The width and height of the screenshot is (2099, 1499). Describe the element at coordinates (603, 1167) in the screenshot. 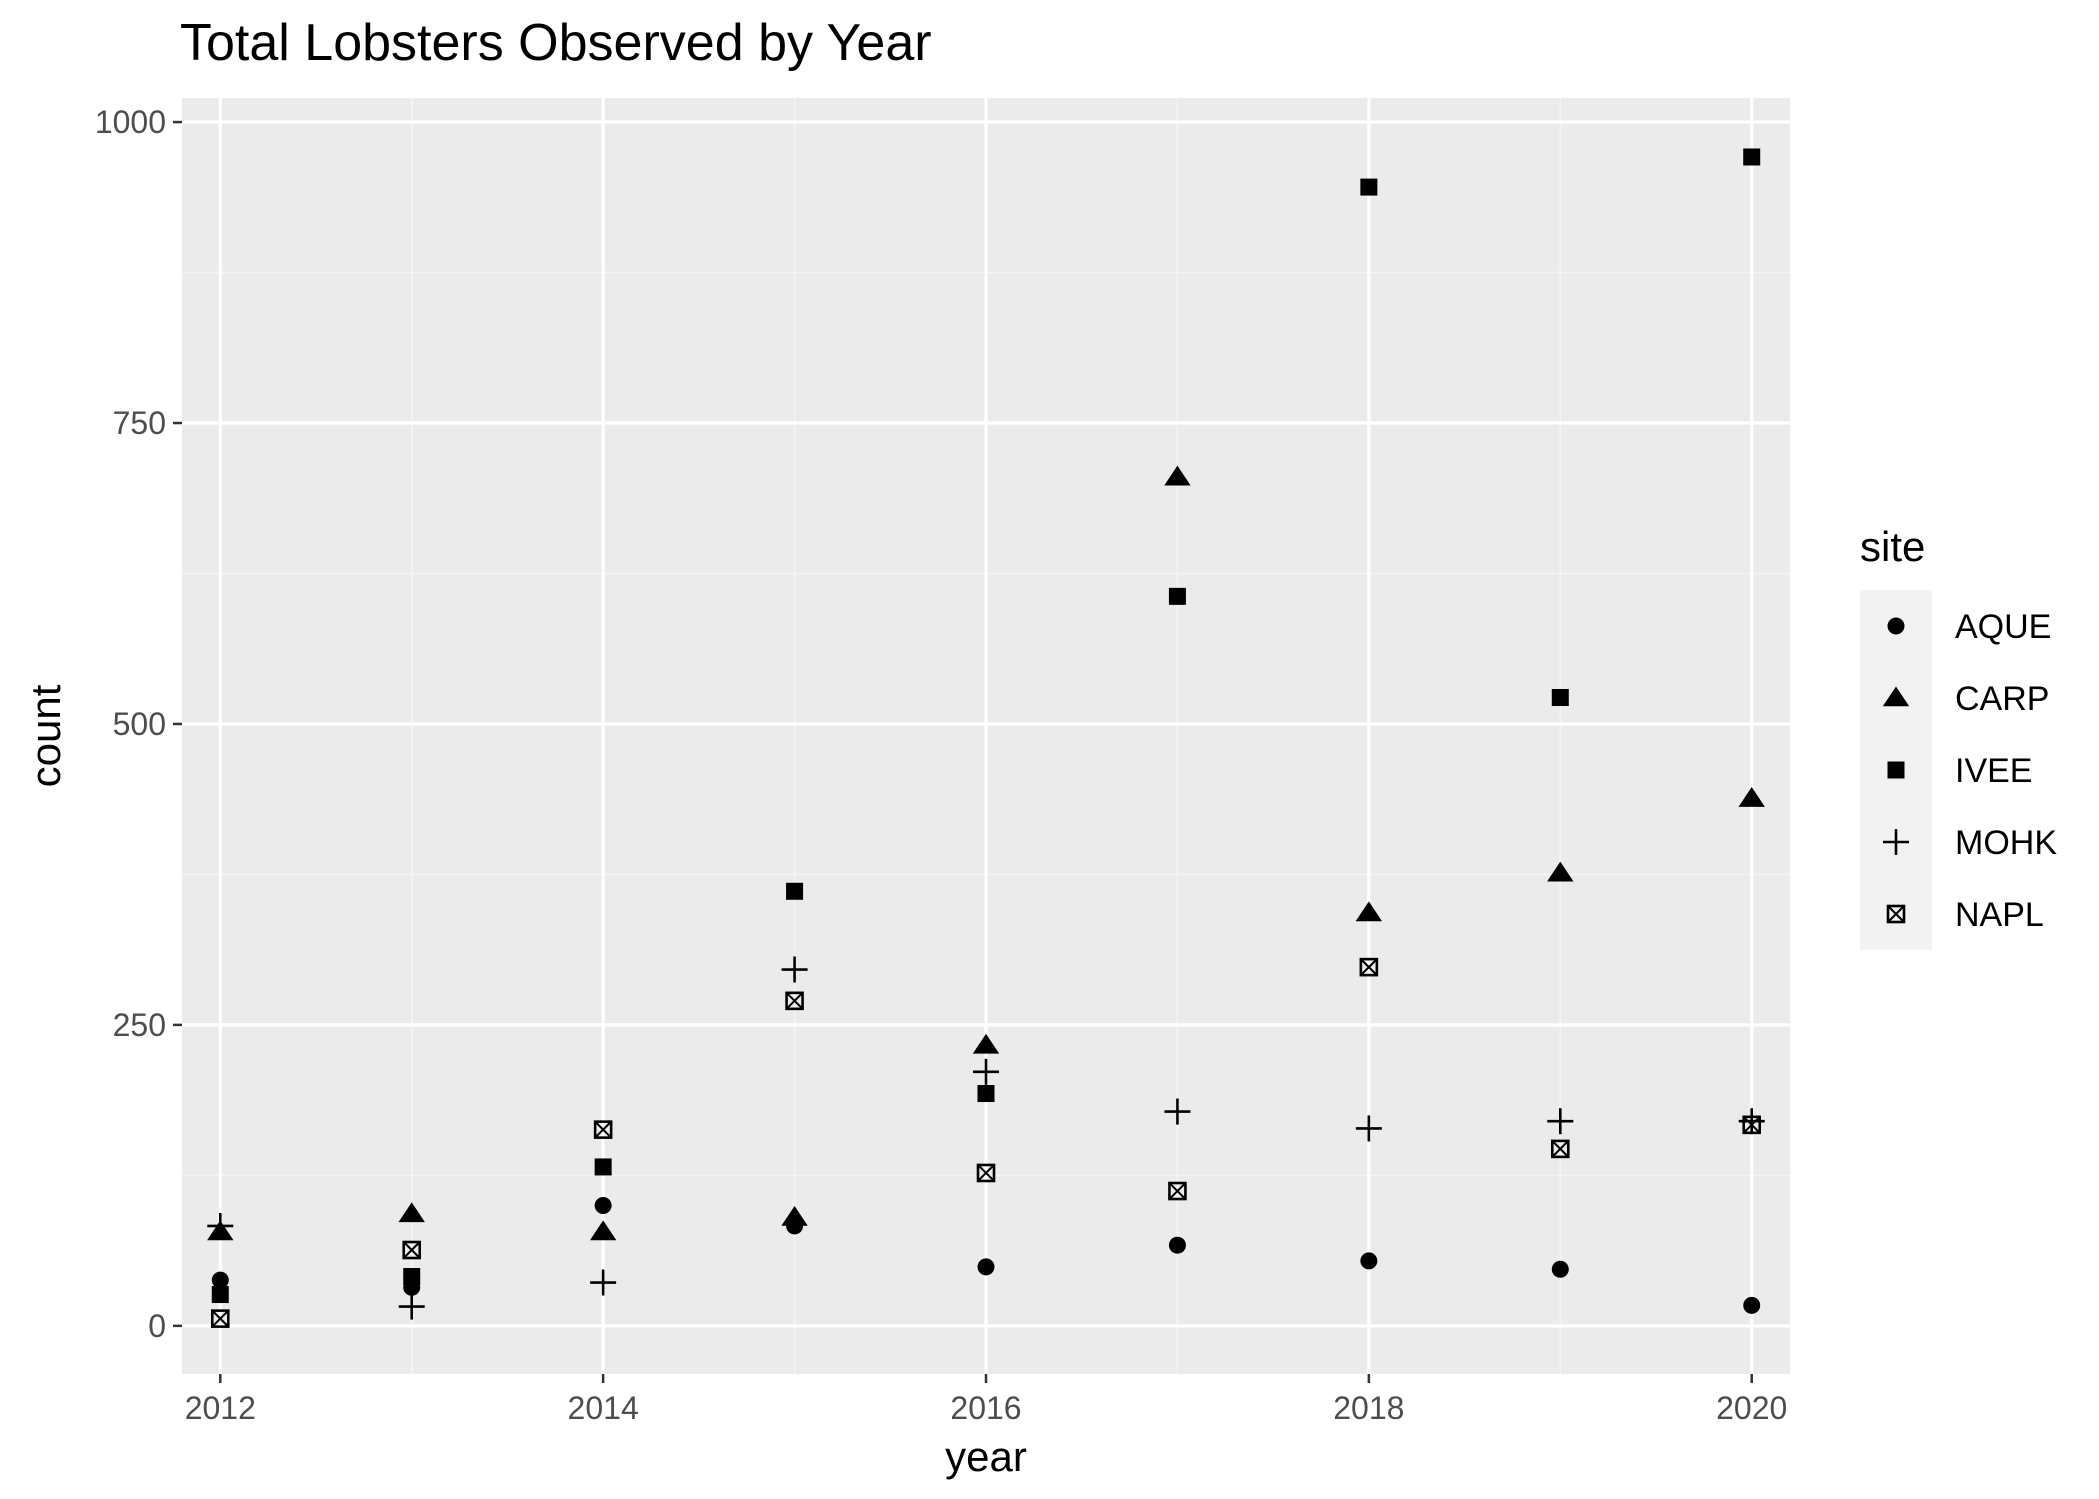

I see `point-ivee-2014` at that location.